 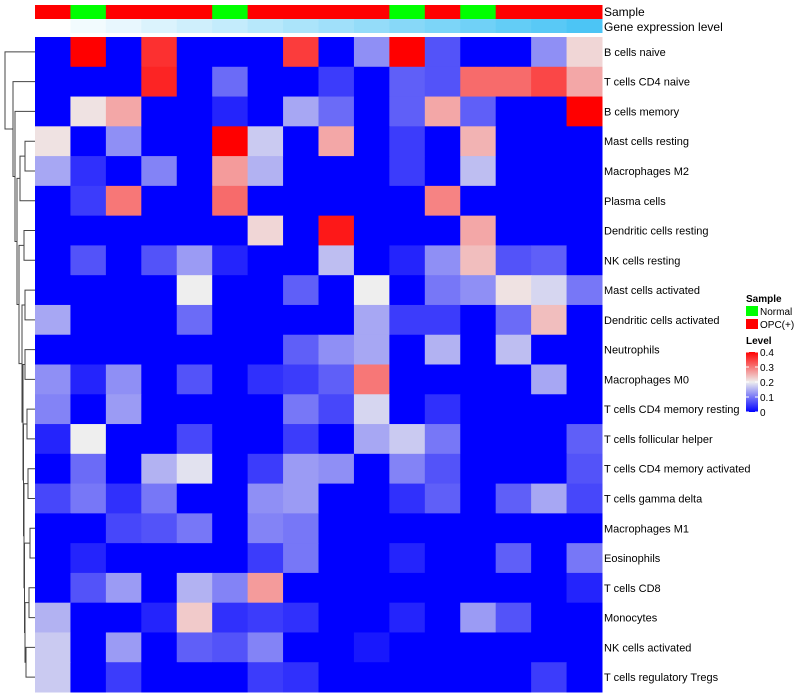 What do you see at coordinates (763, 413) in the screenshot?
I see `legend-tick-label: 0` at bounding box center [763, 413].